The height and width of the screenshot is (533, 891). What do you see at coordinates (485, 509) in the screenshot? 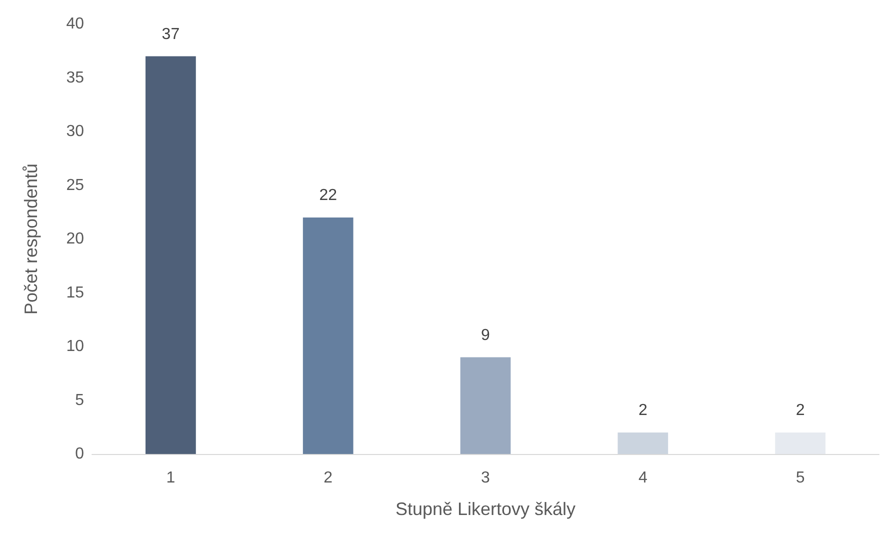
I see `x-axis-title: Stupně Likertovy škály` at bounding box center [485, 509].